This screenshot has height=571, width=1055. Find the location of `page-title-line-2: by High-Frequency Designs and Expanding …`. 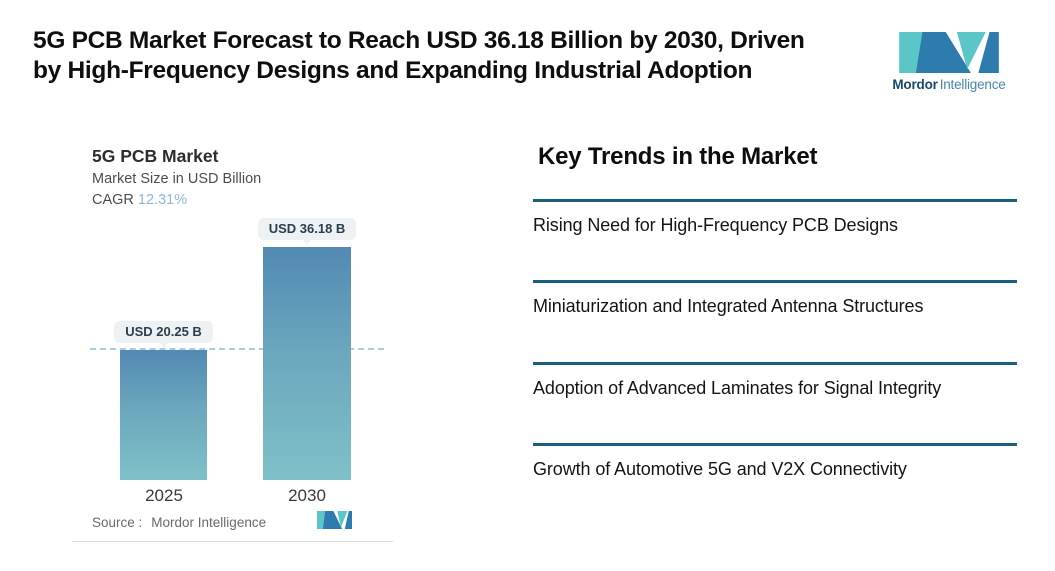

page-title-line-2: by High-Frequency Designs and Expanding … is located at coordinates (393, 70).